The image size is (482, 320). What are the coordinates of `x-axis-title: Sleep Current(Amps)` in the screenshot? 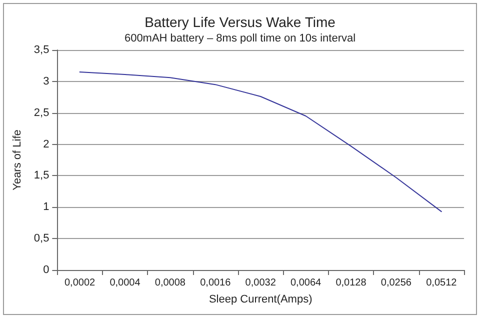 It's located at (260, 300).